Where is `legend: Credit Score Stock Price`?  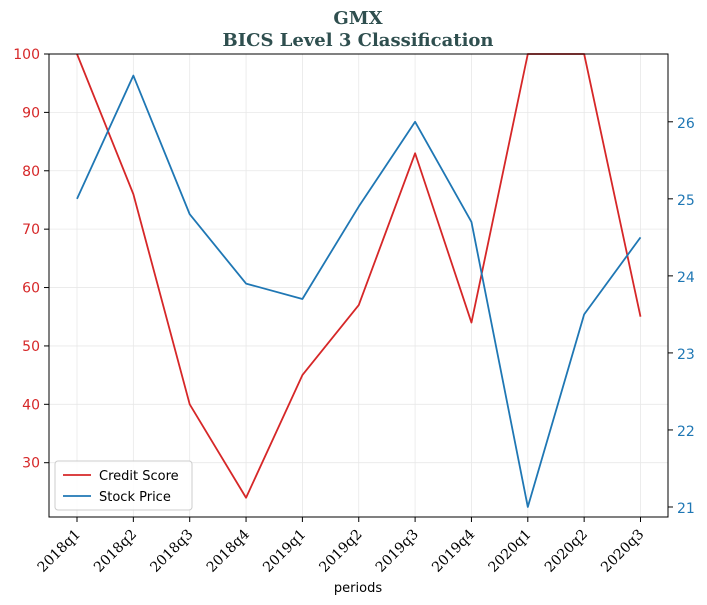
legend: Credit Score Stock Price is located at coordinates (123, 485).